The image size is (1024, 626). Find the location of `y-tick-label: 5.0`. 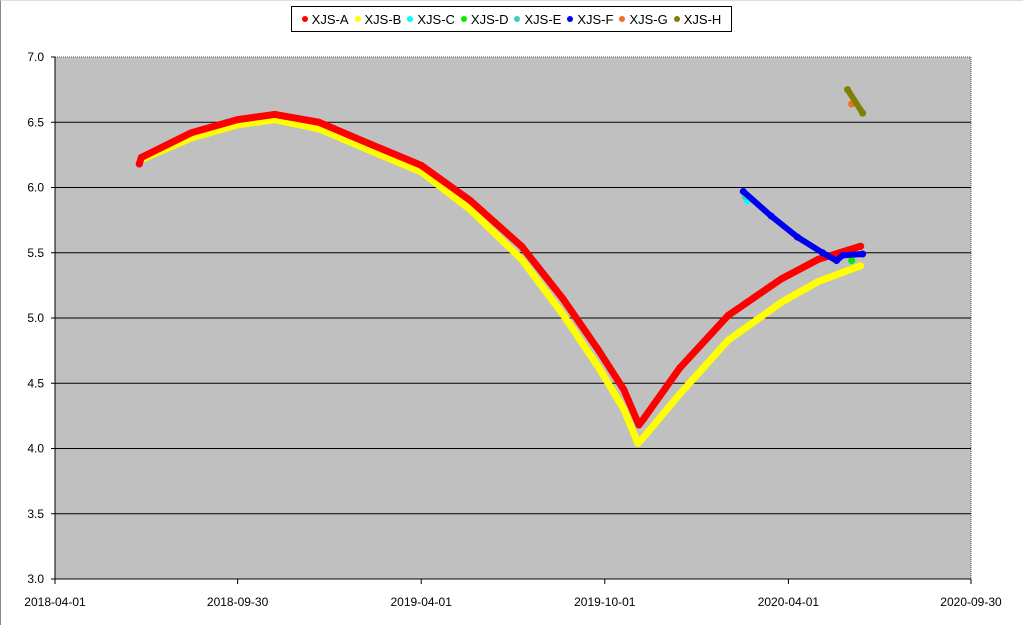

y-tick-label: 5.0 is located at coordinates (35, 318).